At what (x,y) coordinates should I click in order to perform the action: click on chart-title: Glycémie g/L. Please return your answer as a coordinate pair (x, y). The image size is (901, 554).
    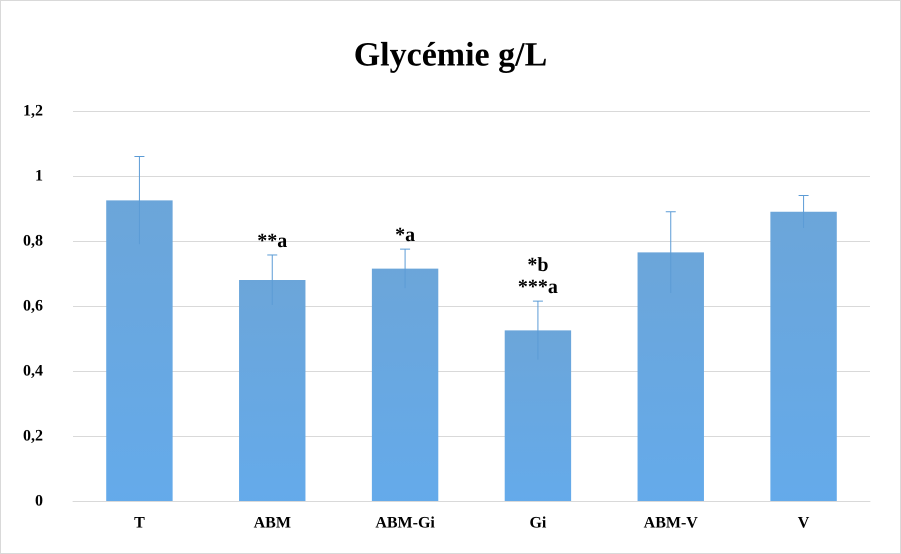
    Looking at the image, I should click on (451, 55).